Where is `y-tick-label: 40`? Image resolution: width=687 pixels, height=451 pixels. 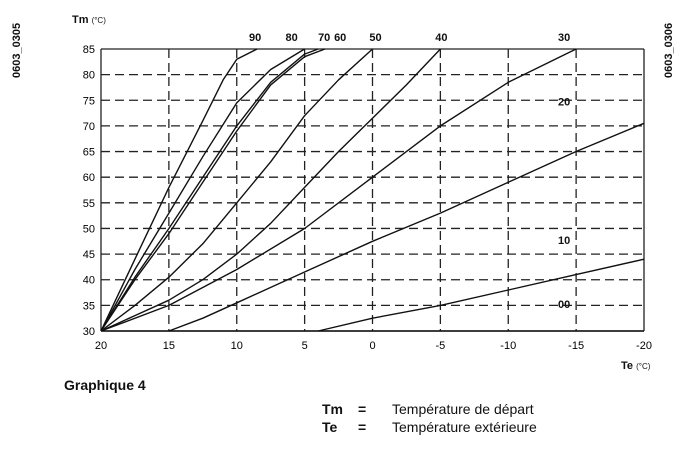
y-tick-label: 40 is located at coordinates (89, 281).